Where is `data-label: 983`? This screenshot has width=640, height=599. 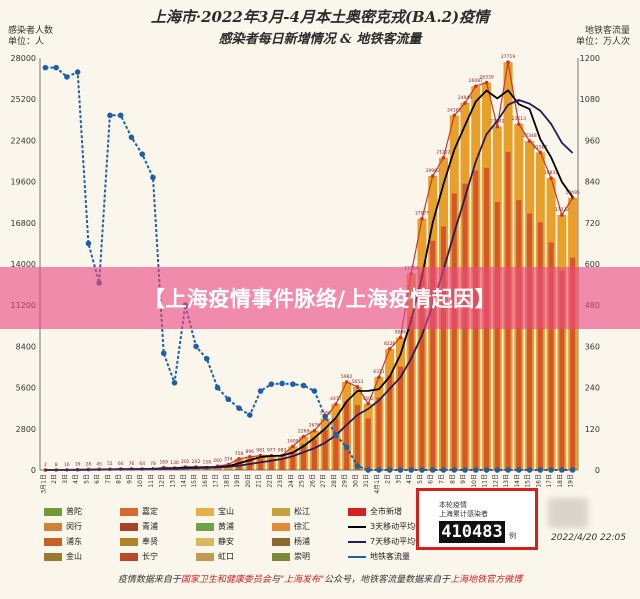 data-label: 983 is located at coordinates (282, 451).